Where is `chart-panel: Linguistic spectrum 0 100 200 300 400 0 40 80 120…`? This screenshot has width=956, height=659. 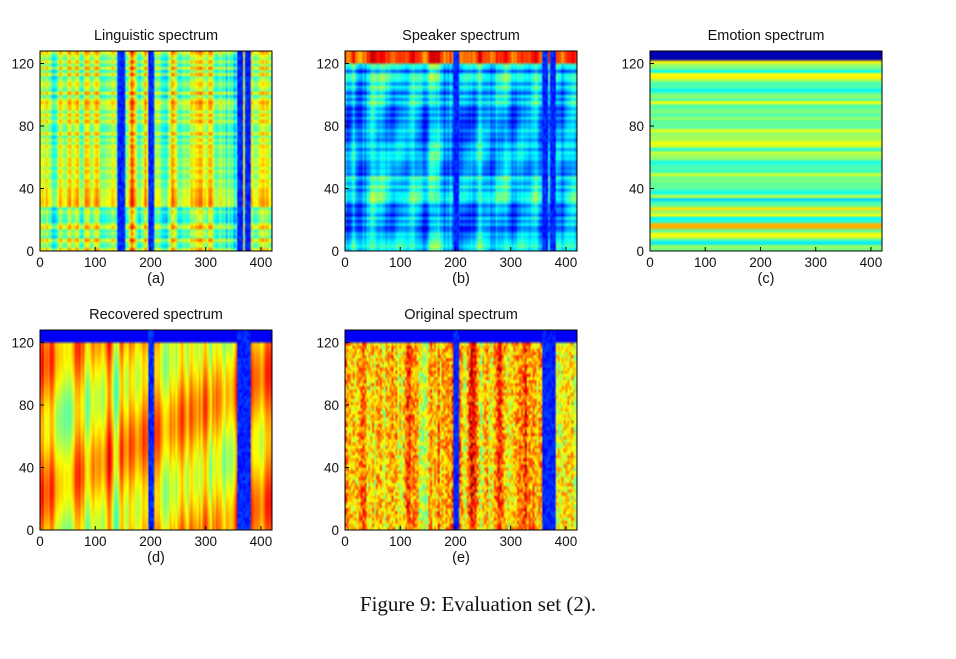 chart-panel: Linguistic spectrum 0 100 200 300 400 0 40 80 120… is located at coordinates (142, 157).